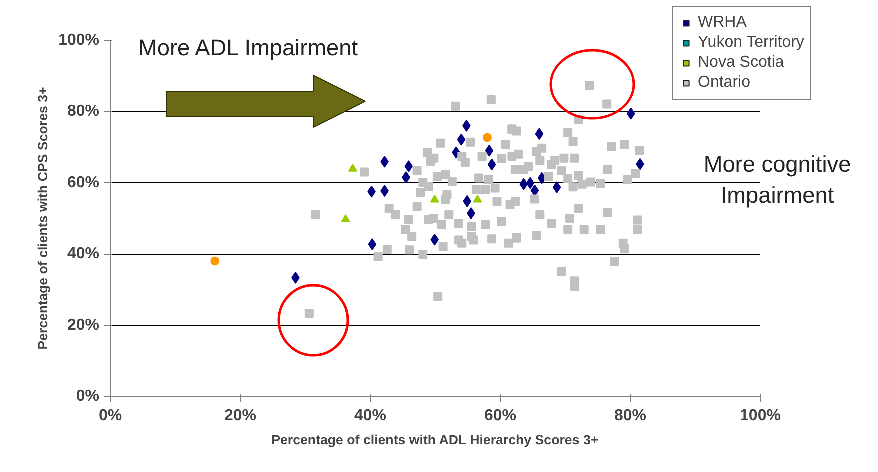 The image size is (878, 472). Describe the element at coordinates (83, 183) in the screenshot. I see `y-tick-label: 60%` at that location.